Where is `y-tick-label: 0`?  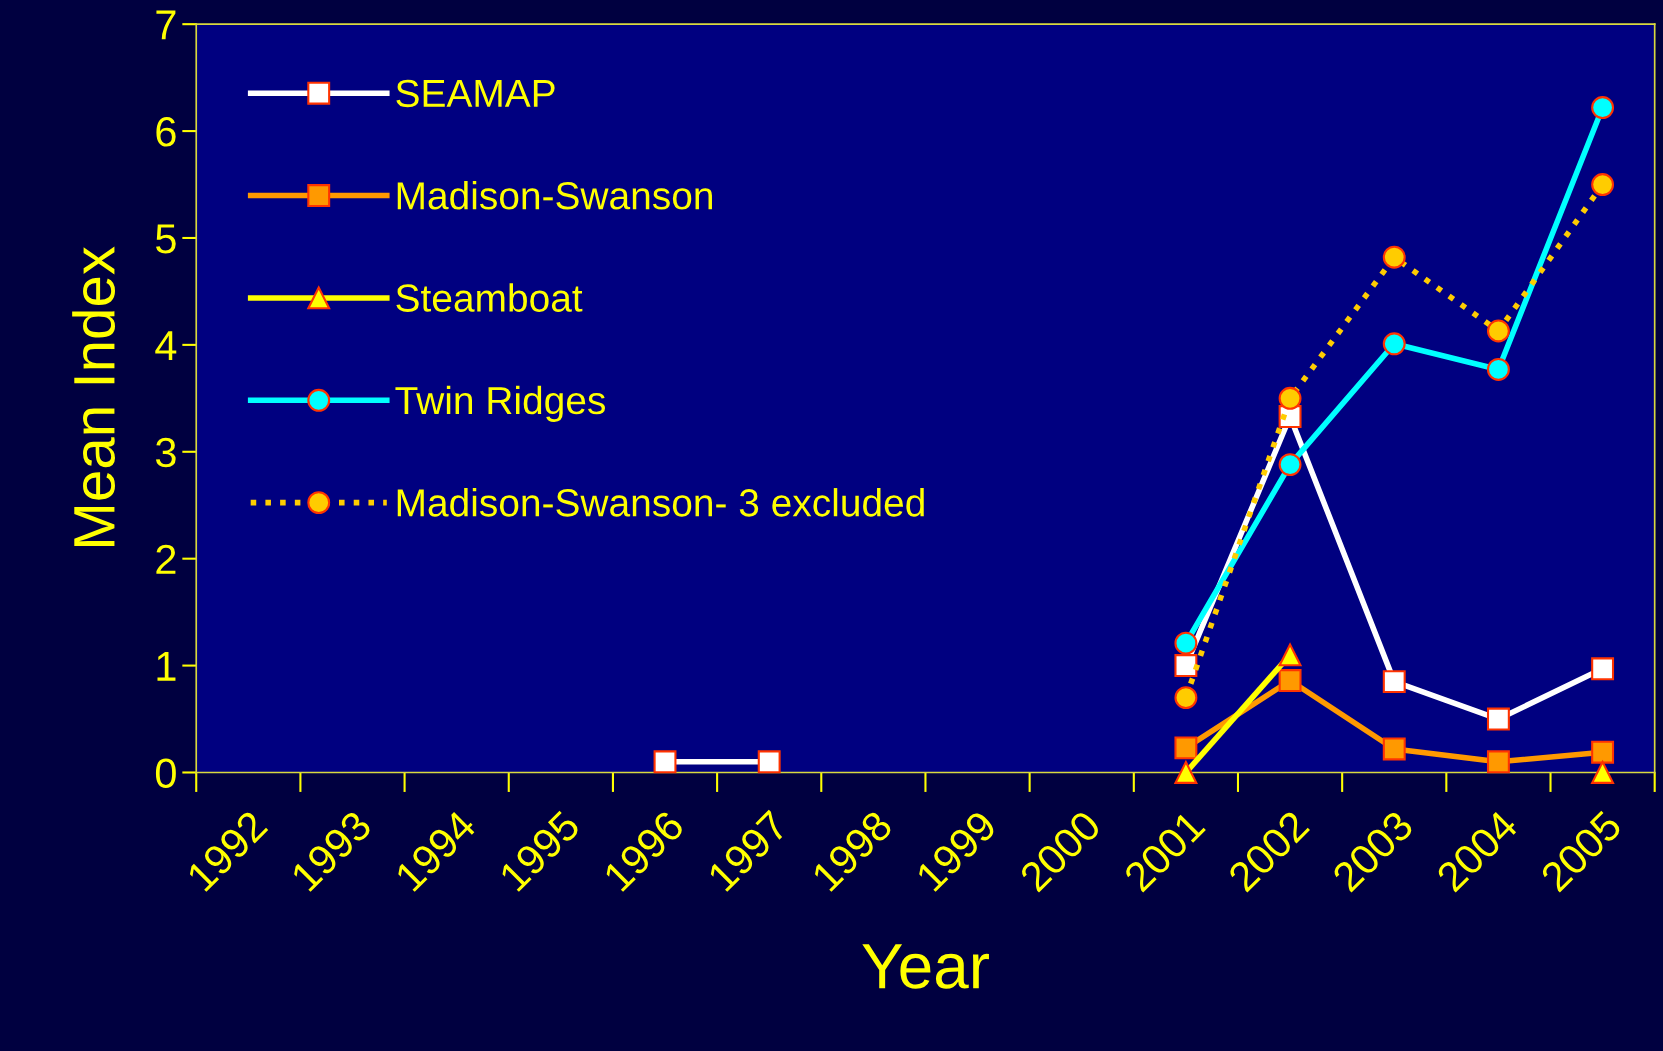
y-tick-label: 0 is located at coordinates (165, 773).